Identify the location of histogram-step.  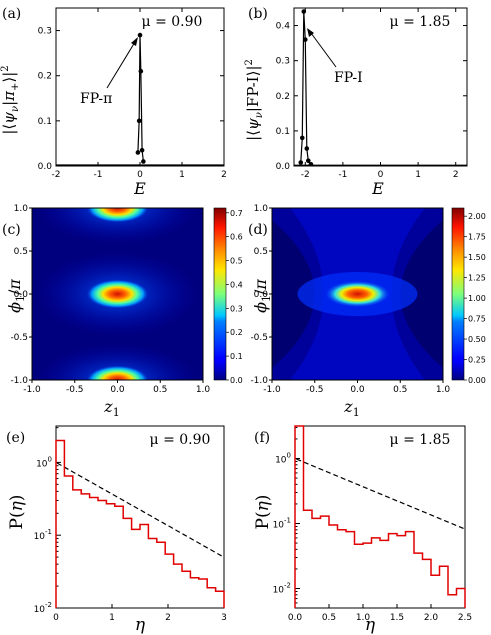
(140, 523).